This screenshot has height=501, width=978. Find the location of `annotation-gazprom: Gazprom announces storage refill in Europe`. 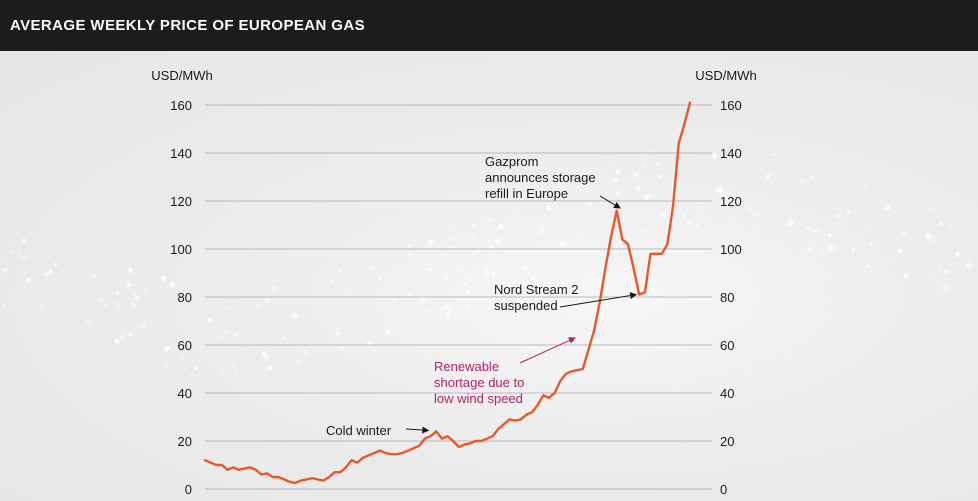

annotation-gazprom: Gazprom announces storage refill in Europe is located at coordinates (540, 177).